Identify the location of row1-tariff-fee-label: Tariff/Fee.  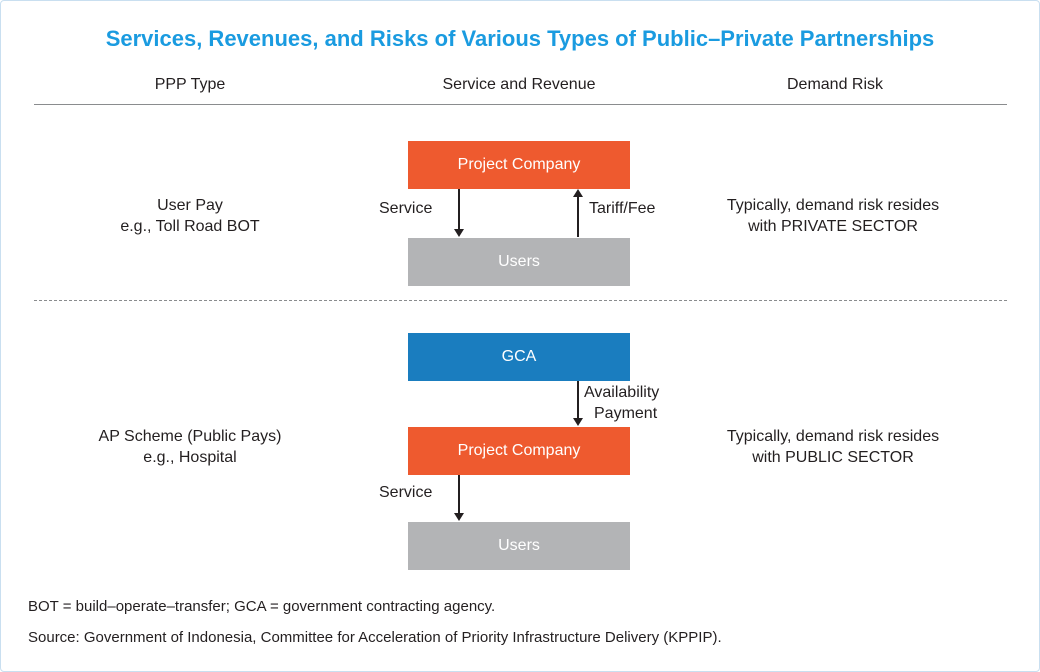
(622, 208).